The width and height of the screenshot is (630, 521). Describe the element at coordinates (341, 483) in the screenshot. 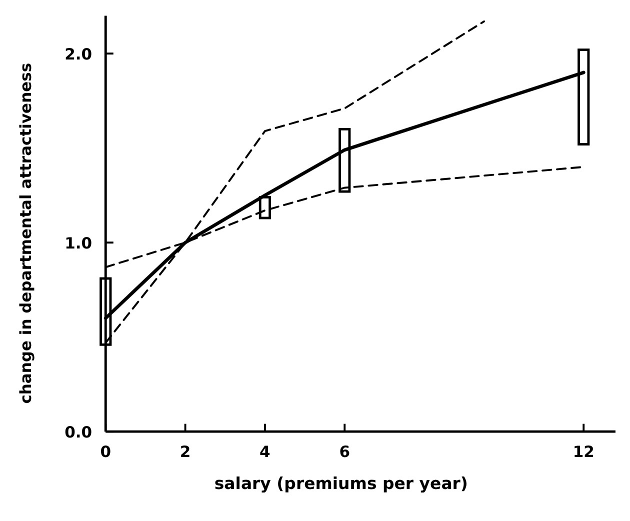

I see `x-axis-title: salary (premiums per year)` at that location.